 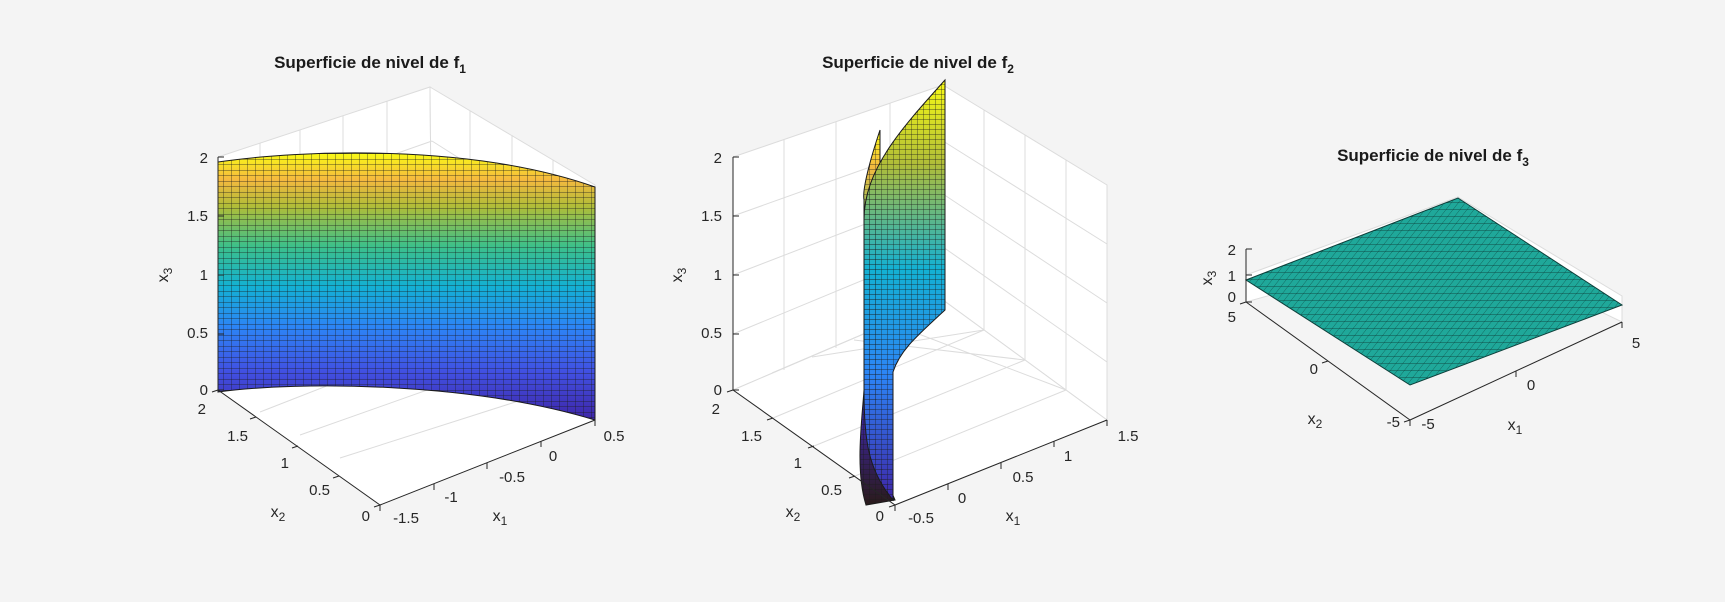 What do you see at coordinates (918, 64) in the screenshot?
I see `chart-title: Superficie de nivel de f2` at bounding box center [918, 64].